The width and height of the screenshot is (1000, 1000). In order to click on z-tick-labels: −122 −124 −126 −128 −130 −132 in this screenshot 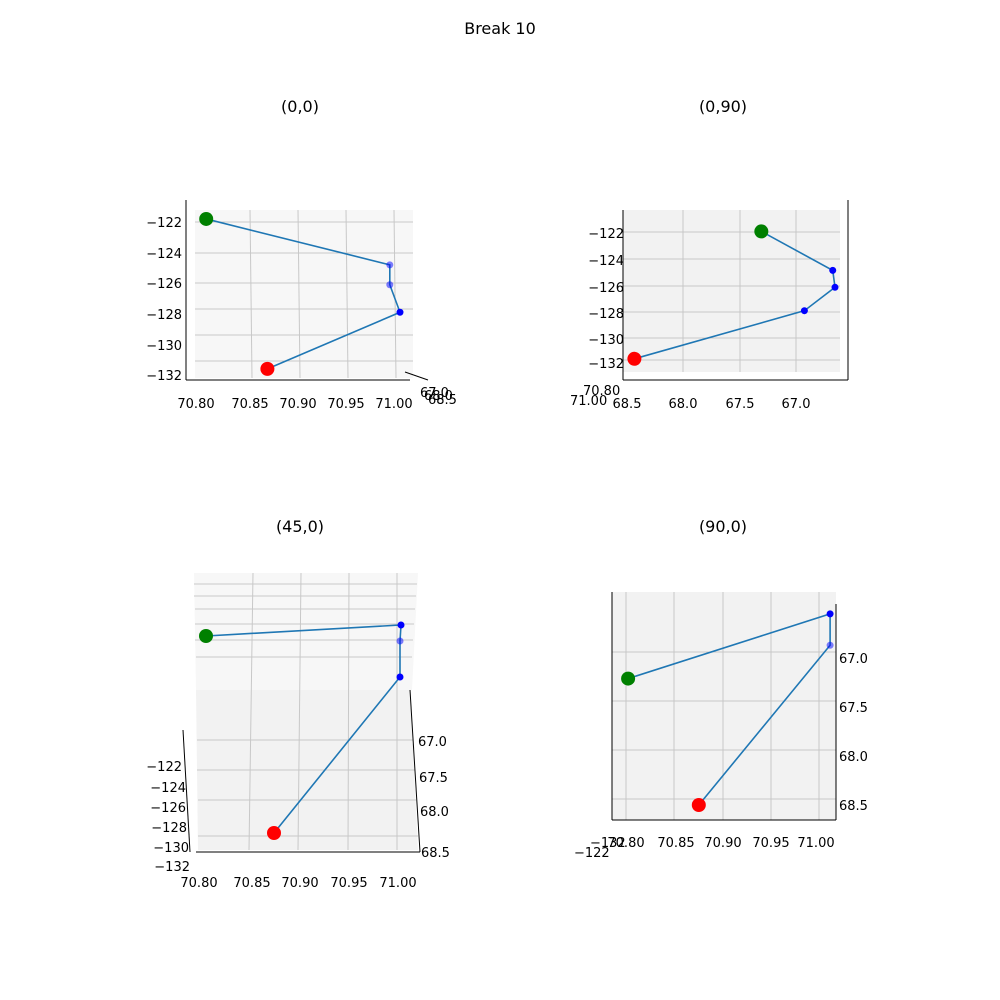, I will do `click(168, 817)`.